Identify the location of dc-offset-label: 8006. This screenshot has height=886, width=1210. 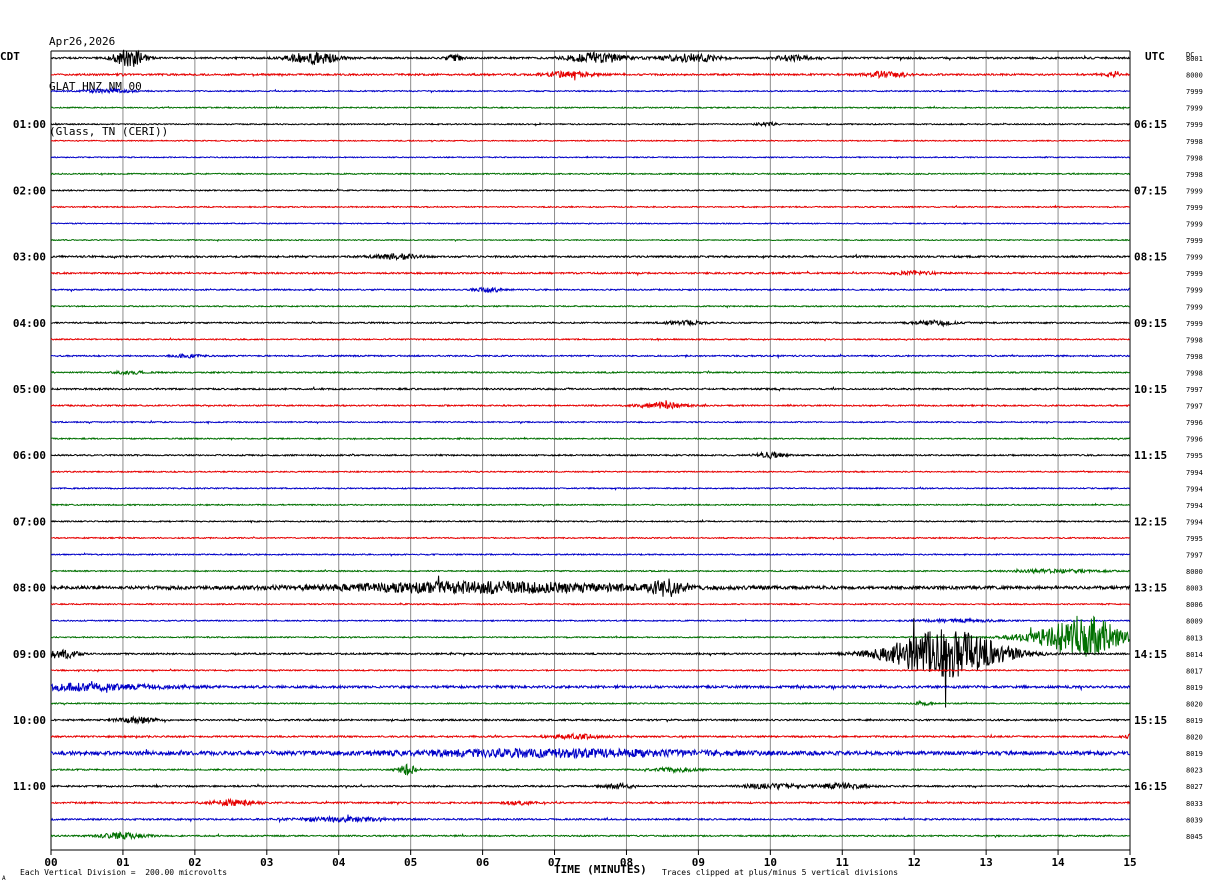
(1194, 605).